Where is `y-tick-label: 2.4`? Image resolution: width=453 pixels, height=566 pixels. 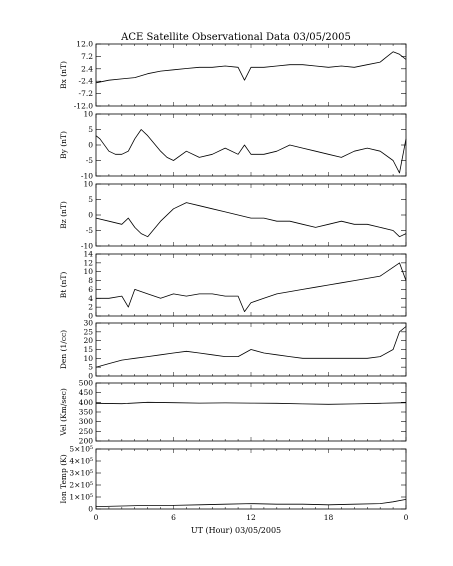 y-tick-label: 2.4 is located at coordinates (87, 68).